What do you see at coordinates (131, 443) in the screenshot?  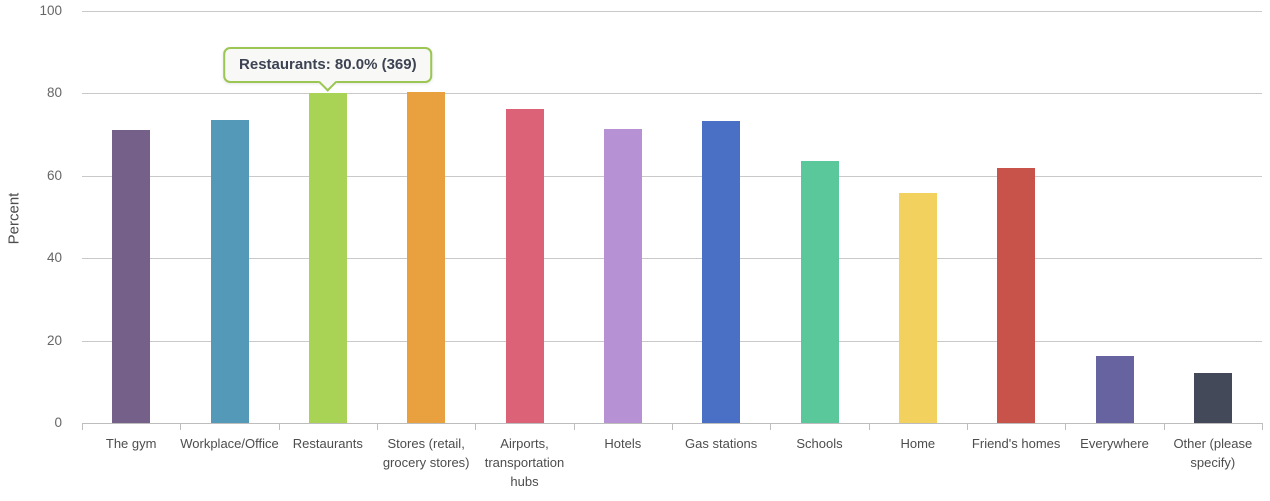 I see `x-tick-label: The gym` at bounding box center [131, 443].